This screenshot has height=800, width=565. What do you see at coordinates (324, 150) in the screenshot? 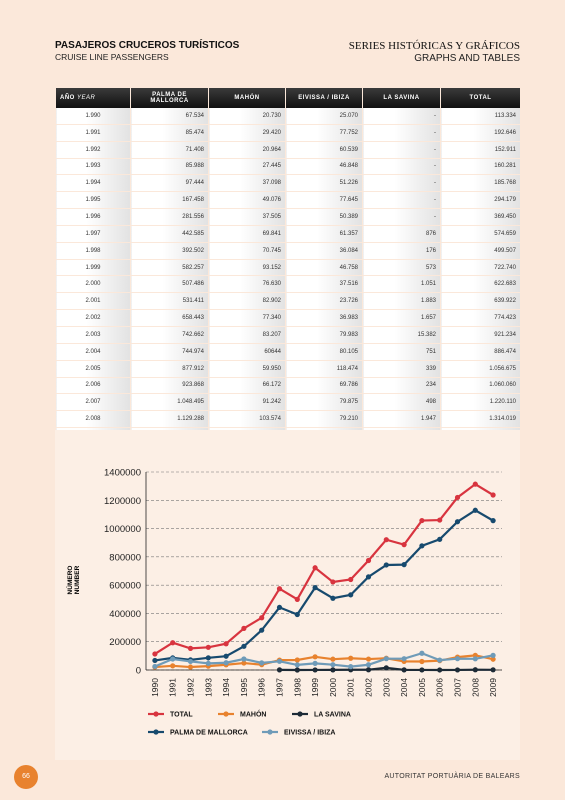
I see `table-cell: 60.539` at bounding box center [324, 150].